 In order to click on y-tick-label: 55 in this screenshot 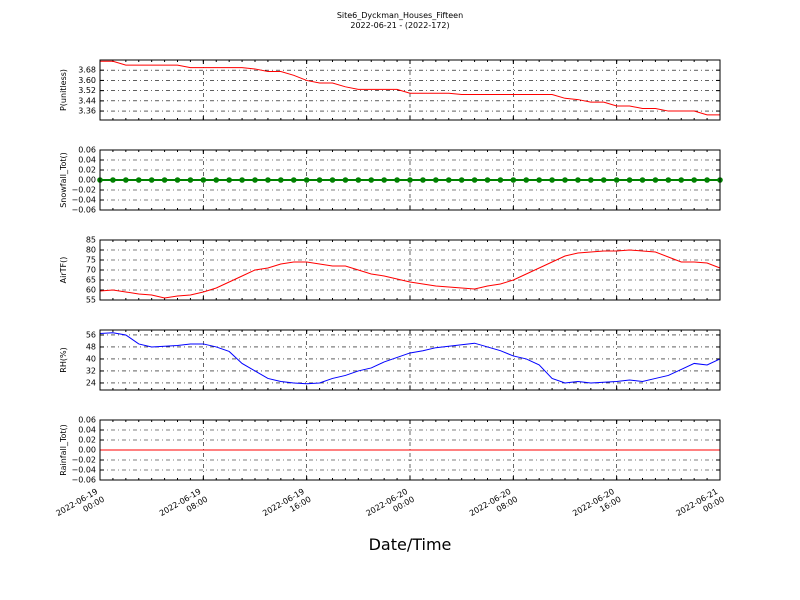, I will do `click(91, 300)`.